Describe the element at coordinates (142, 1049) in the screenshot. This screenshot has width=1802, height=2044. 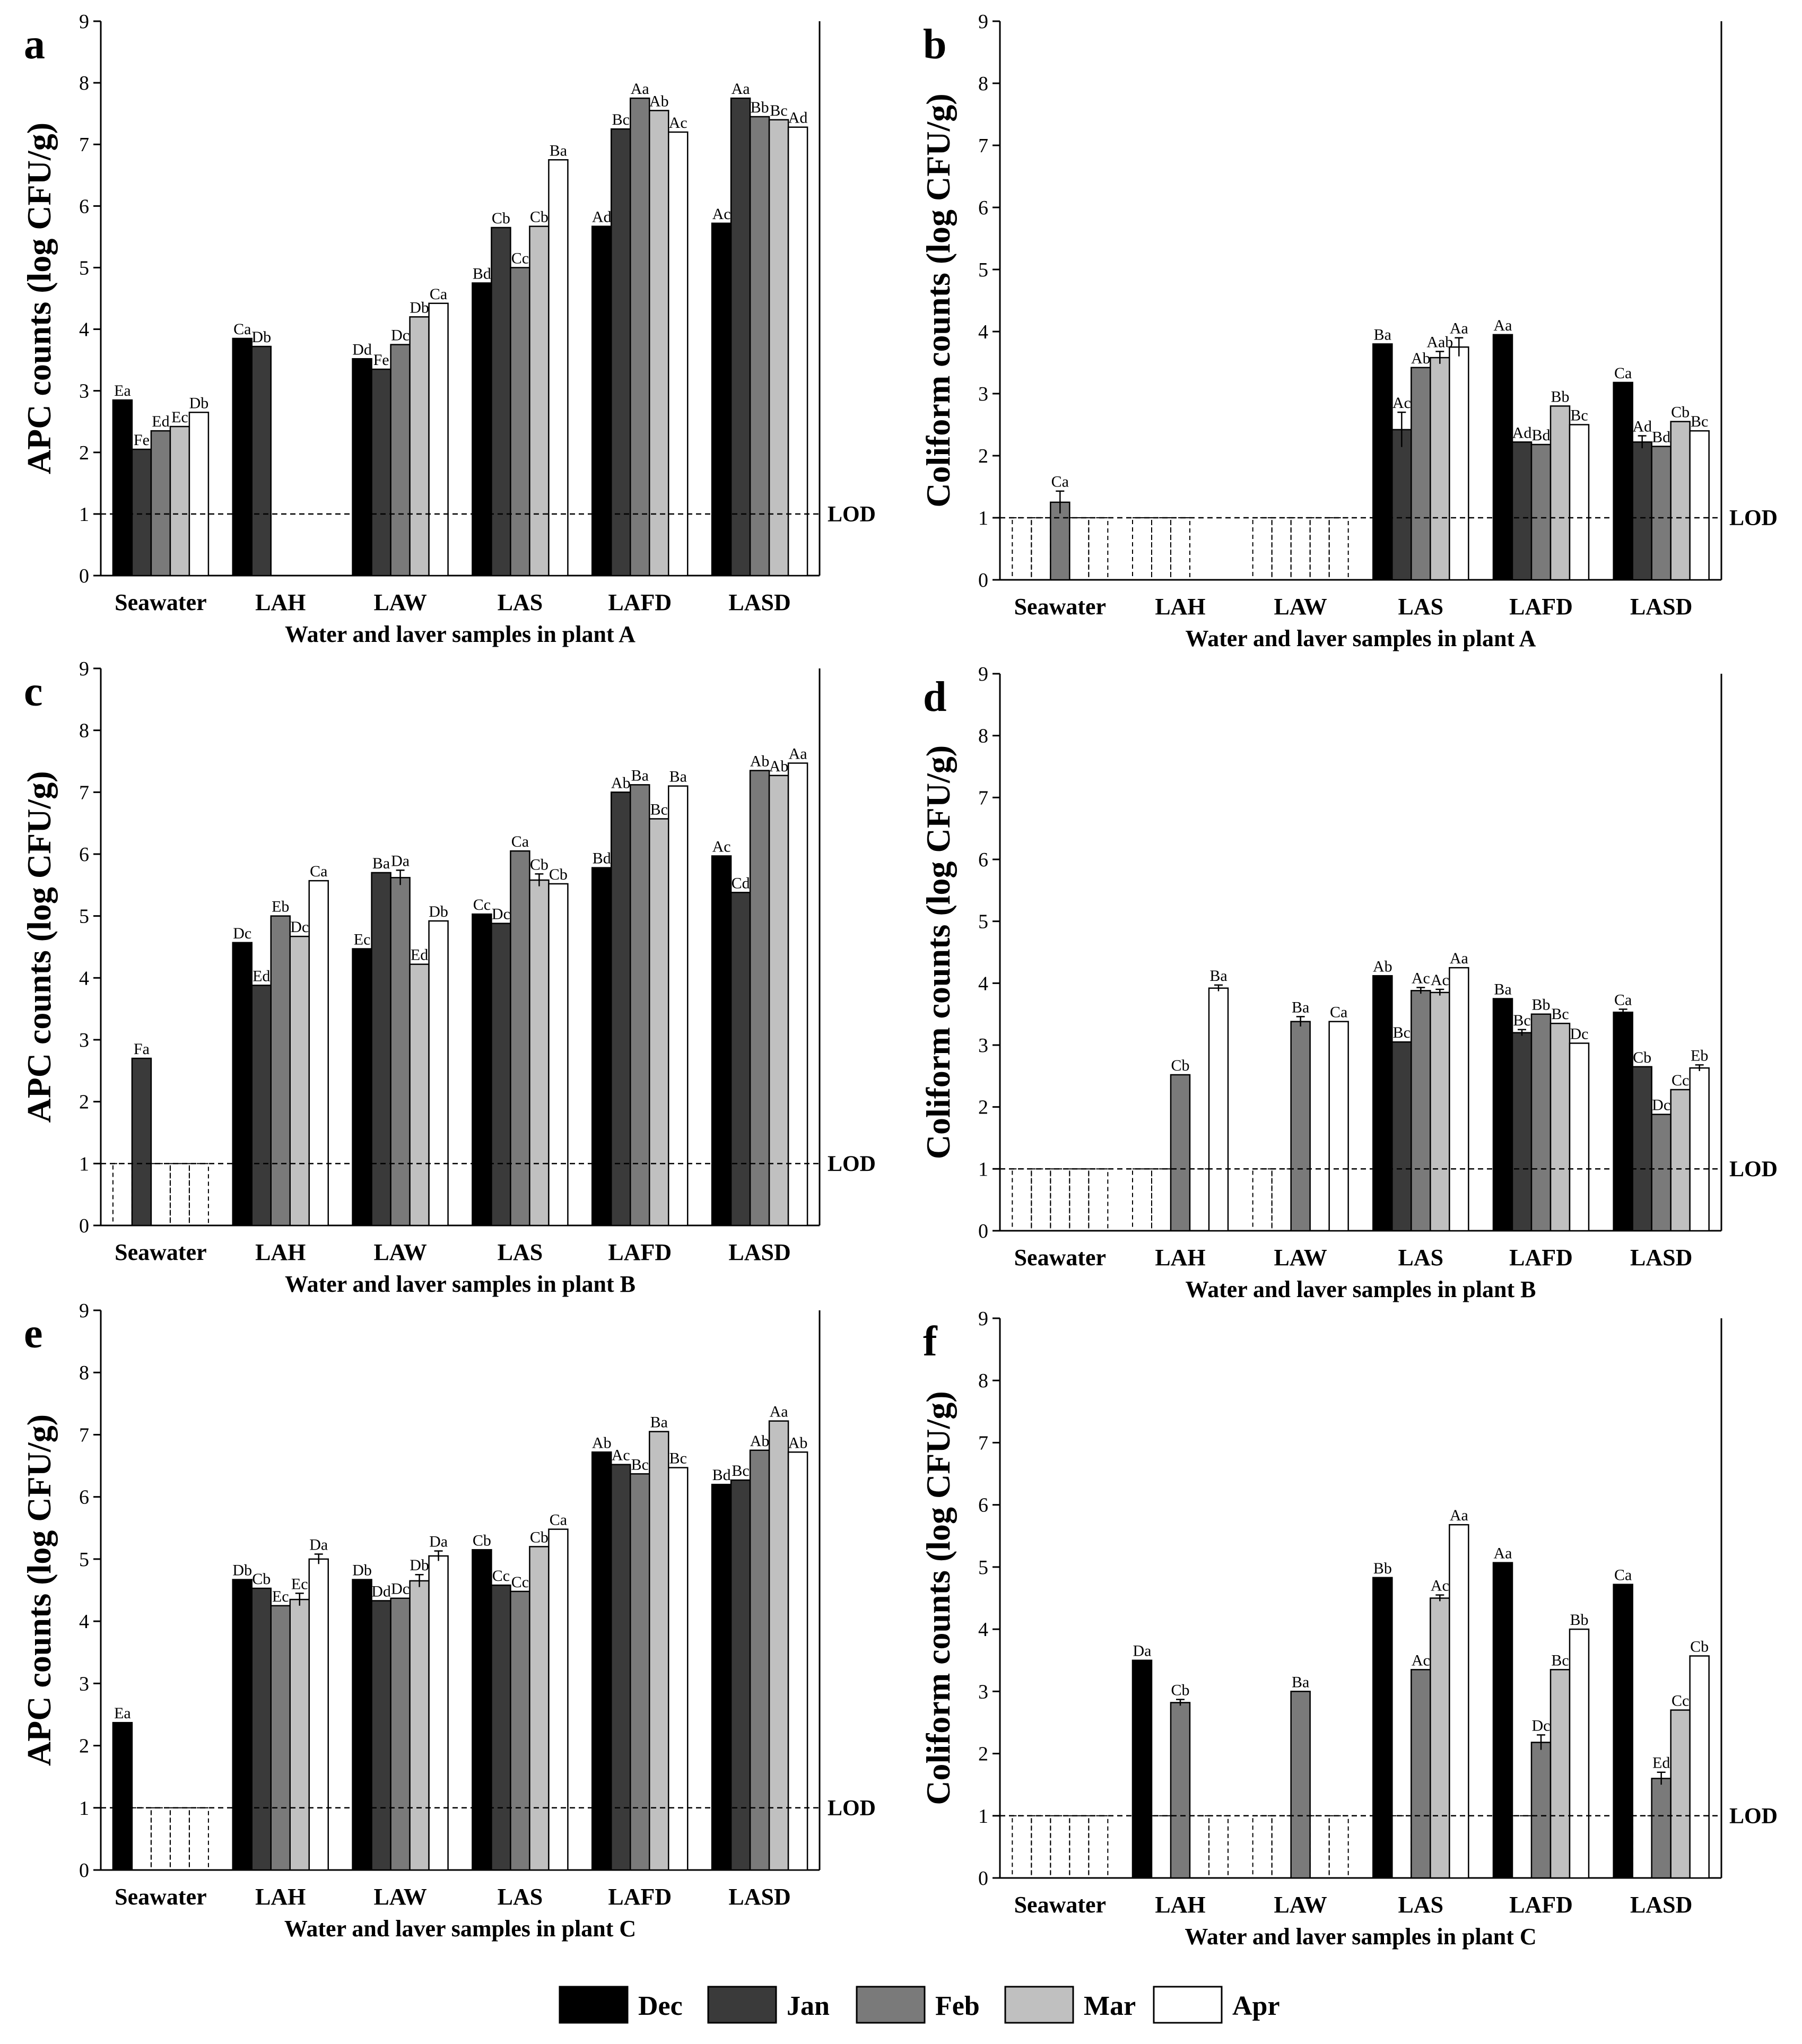
I see `significance-label: Fa` at that location.